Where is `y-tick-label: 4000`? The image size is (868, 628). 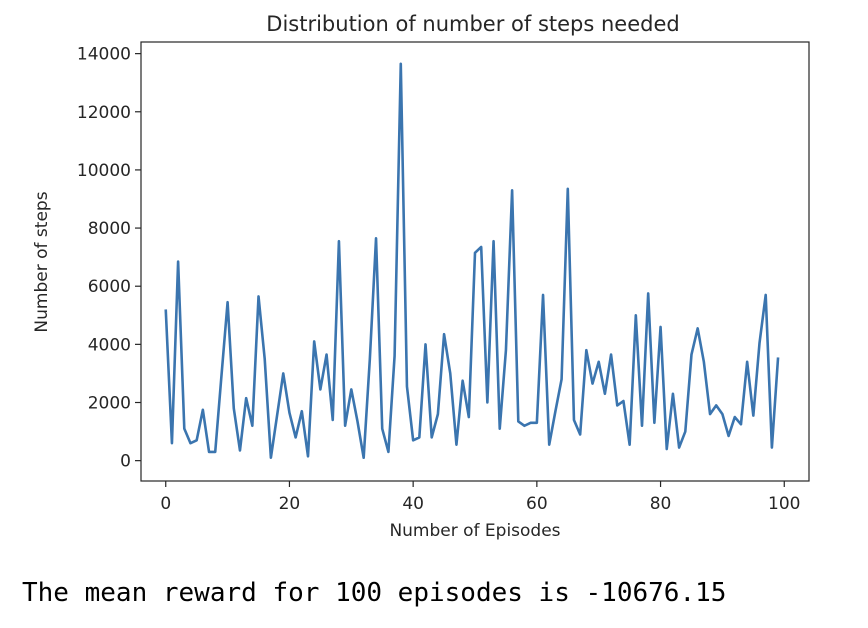 y-tick-label: 4000 is located at coordinates (109, 345).